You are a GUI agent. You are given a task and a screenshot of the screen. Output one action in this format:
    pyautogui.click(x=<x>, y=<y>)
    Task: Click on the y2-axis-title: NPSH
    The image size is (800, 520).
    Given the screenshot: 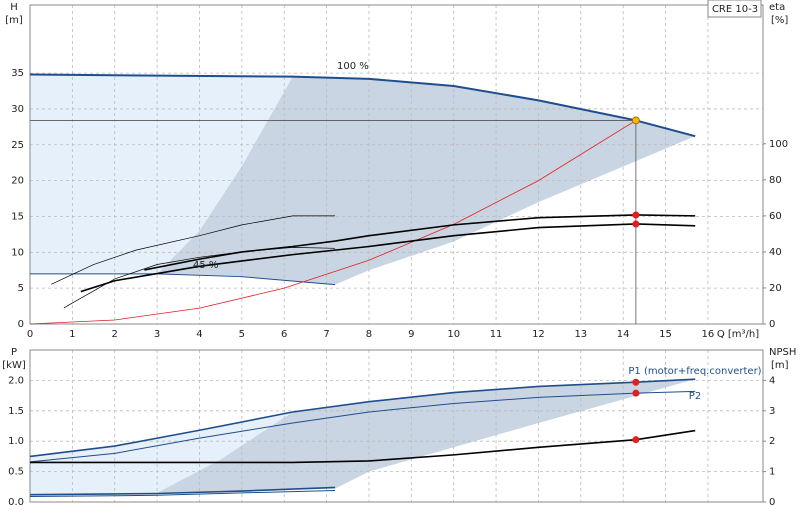 What is the action you would take?
    pyautogui.click(x=782, y=352)
    